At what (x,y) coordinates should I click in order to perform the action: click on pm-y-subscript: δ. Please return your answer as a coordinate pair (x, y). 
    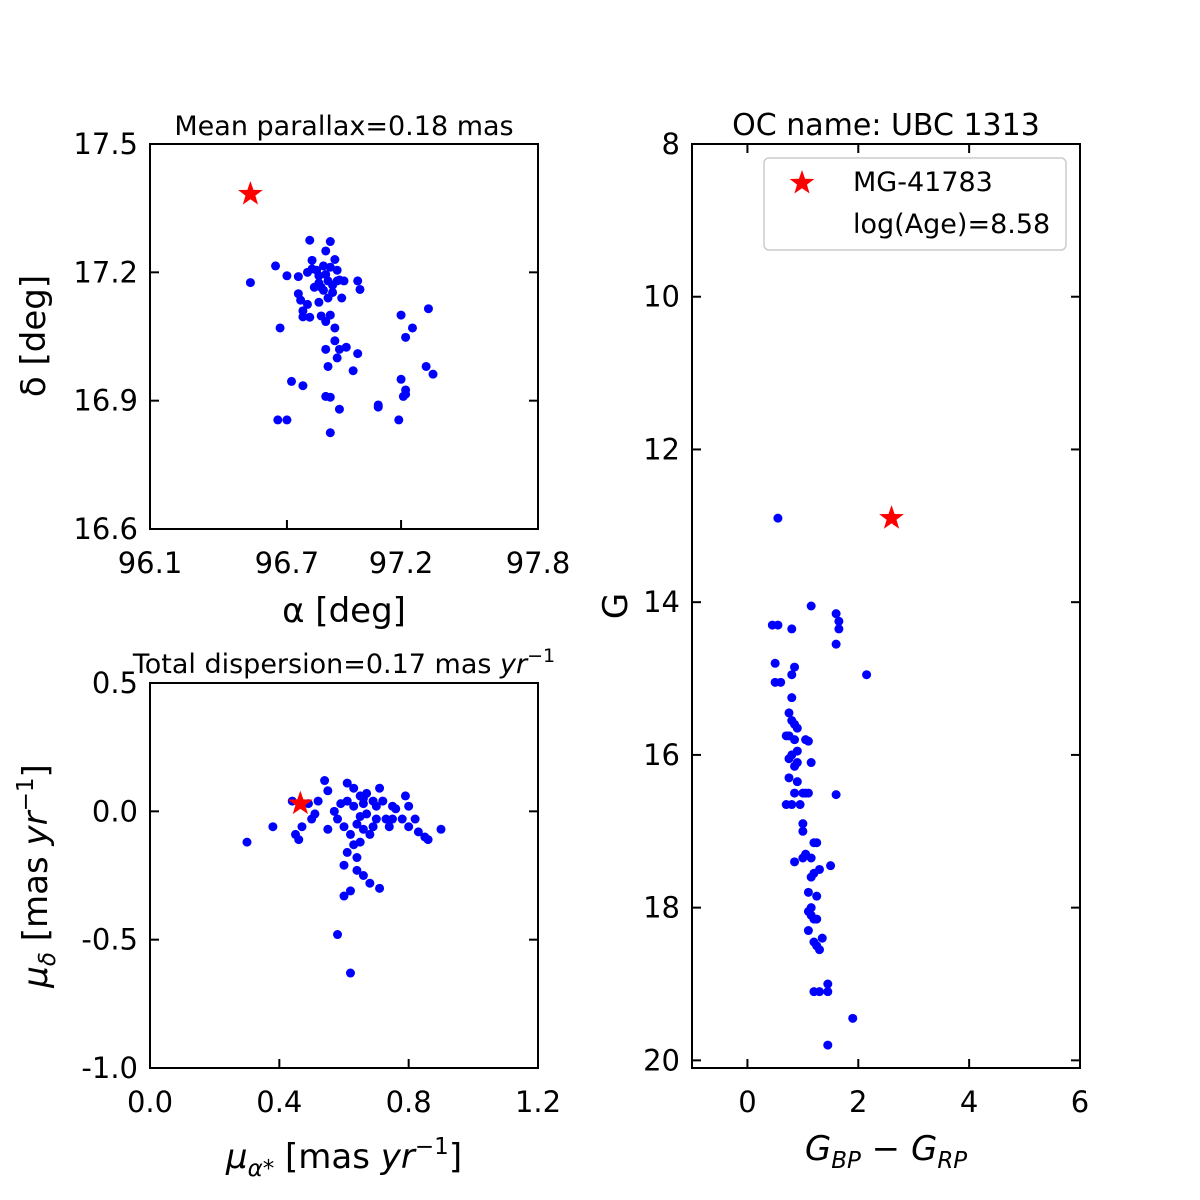
    Looking at the image, I should click on (48, 959).